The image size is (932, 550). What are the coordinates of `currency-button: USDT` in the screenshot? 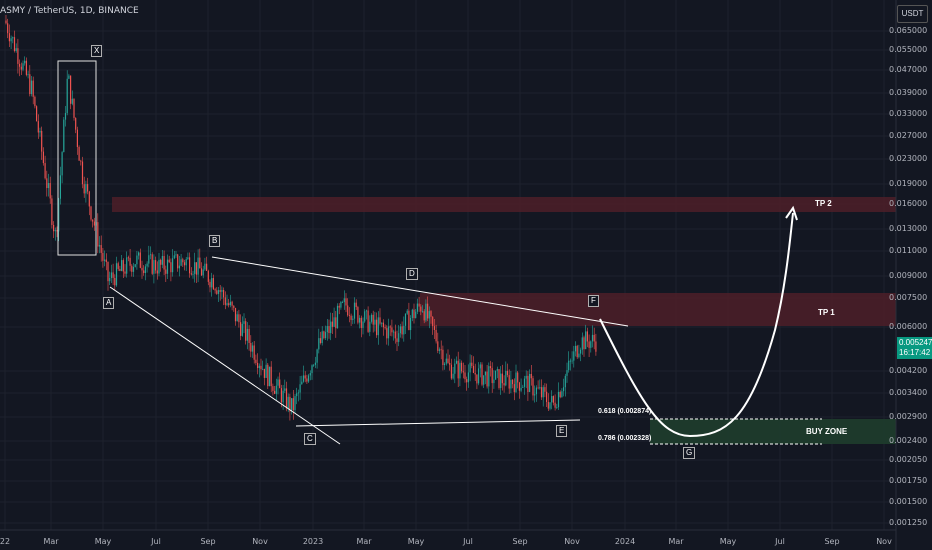 It's located at (912, 14).